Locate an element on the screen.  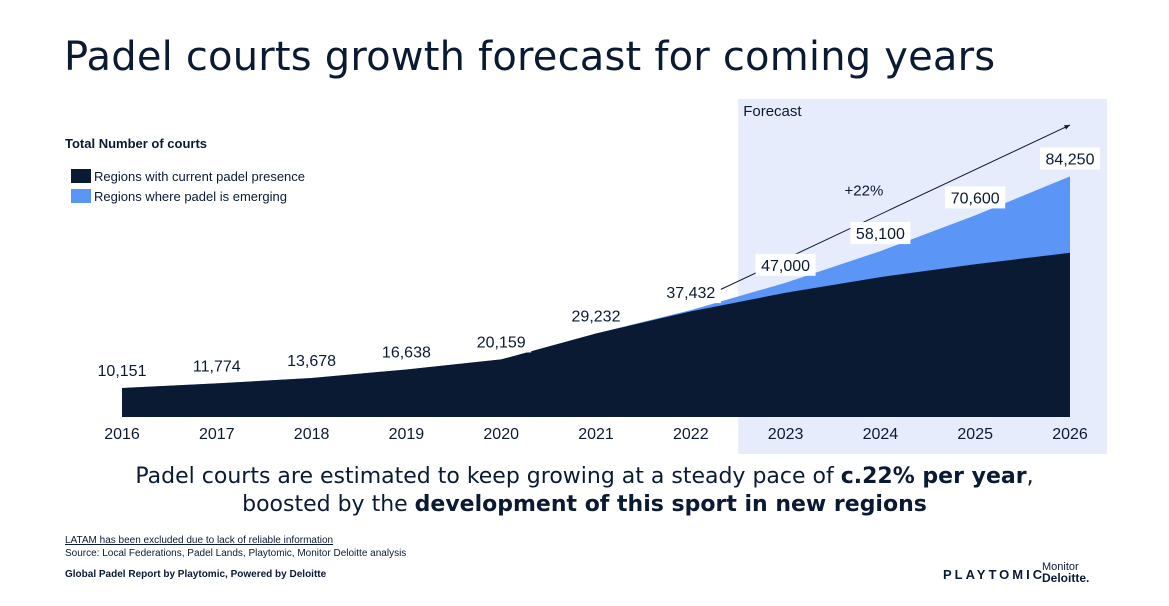
legend-swatch-current is located at coordinates (81, 176).